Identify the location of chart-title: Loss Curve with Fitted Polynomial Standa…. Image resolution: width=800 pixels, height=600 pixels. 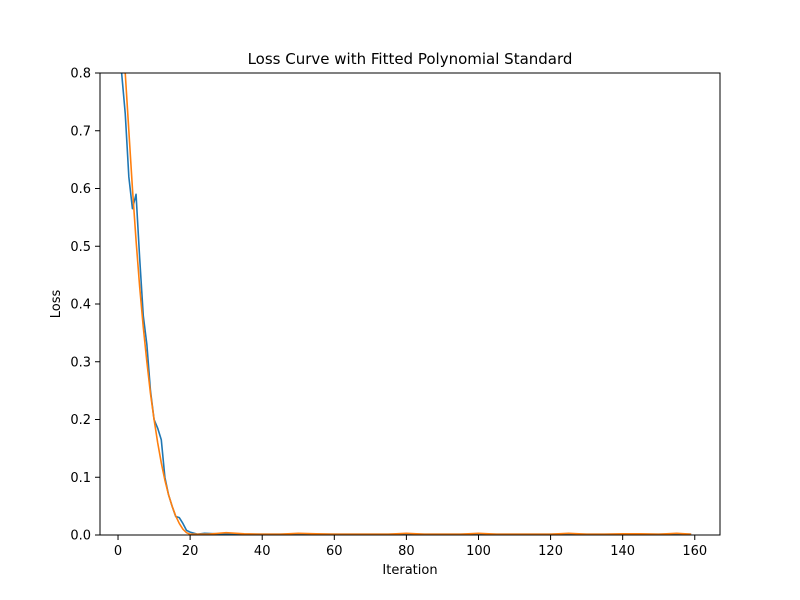
(410, 59).